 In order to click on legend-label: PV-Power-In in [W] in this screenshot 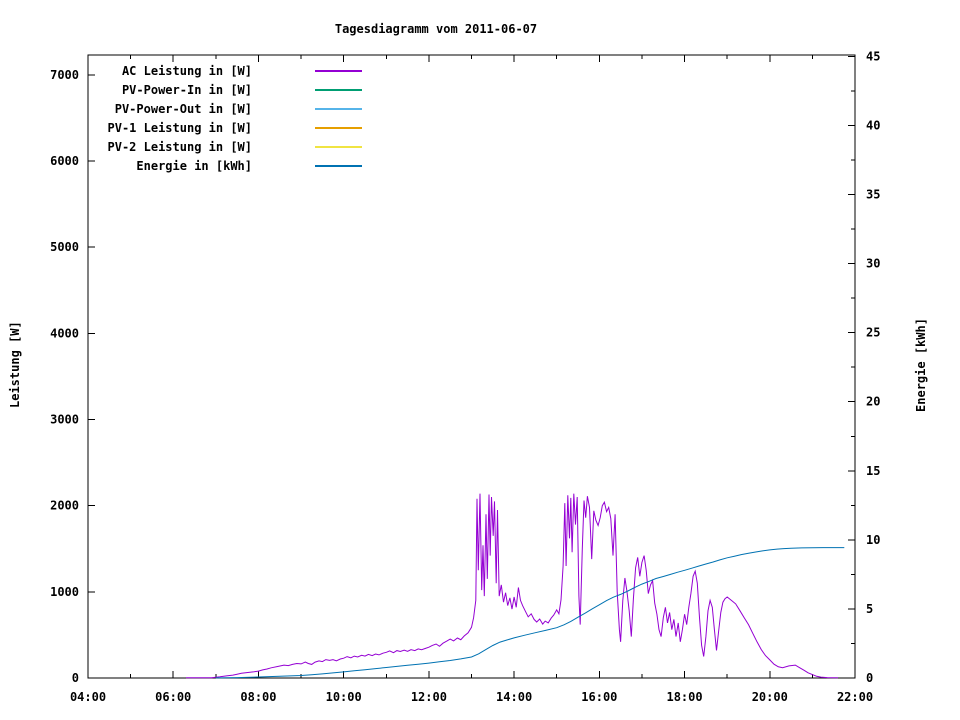, I will do `click(187, 90)`.